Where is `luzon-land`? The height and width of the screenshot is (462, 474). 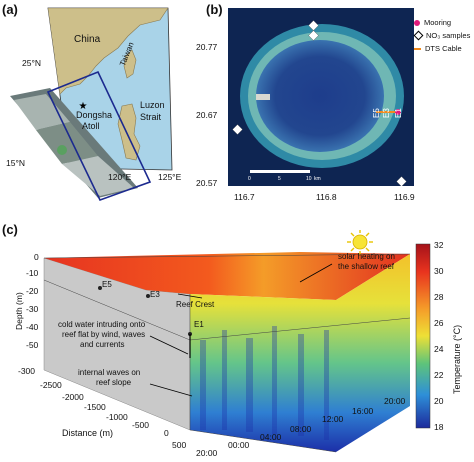
luzon-land is located at coordinates (129, 132).